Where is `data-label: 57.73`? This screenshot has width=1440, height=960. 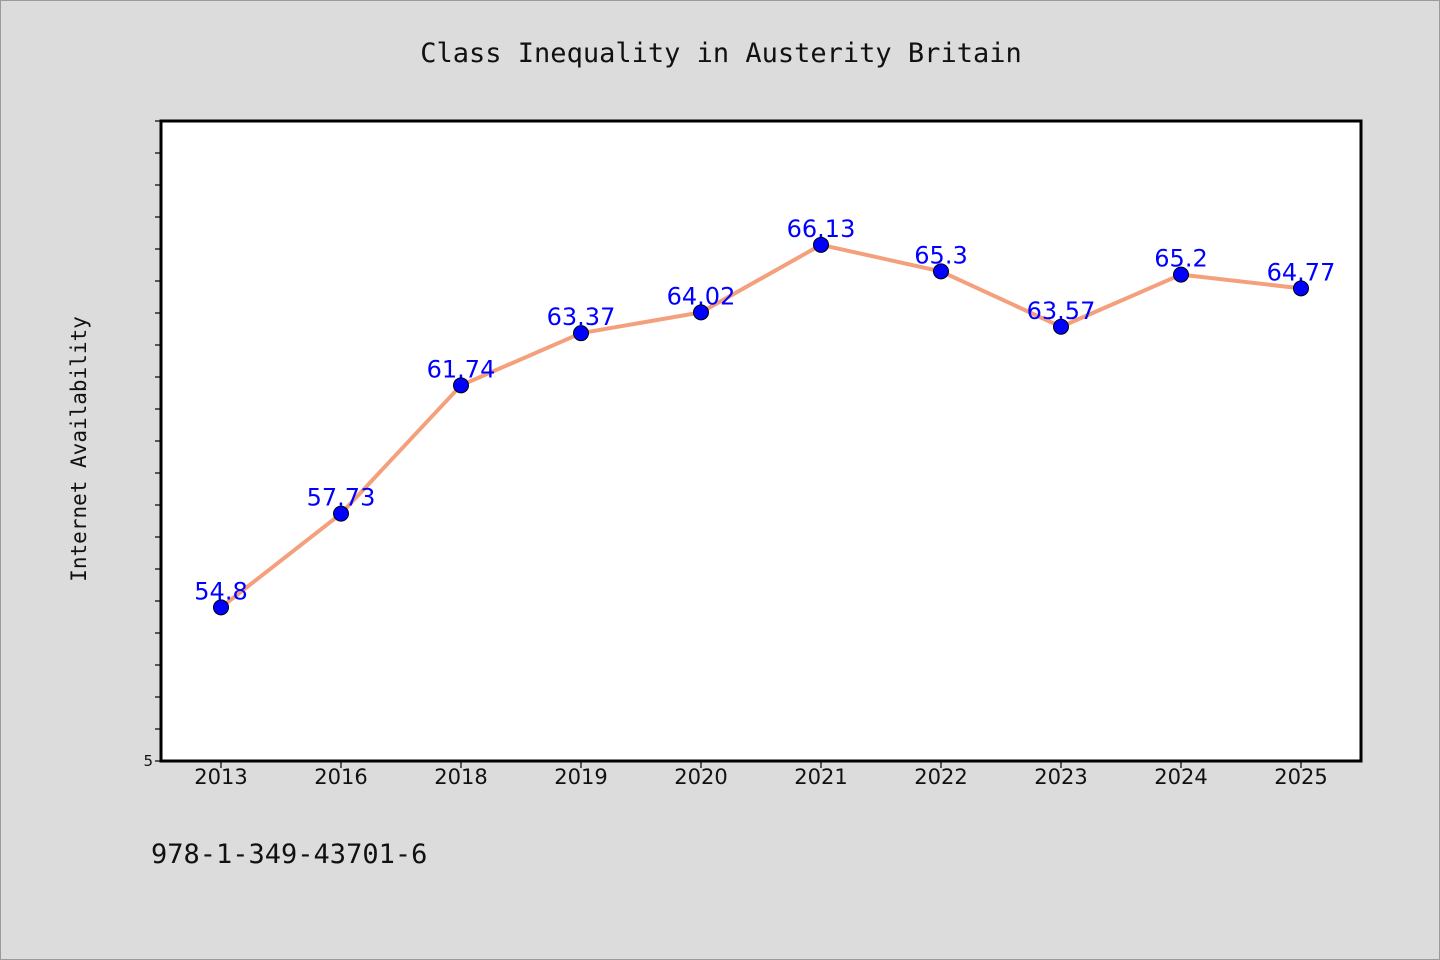 data-label: 57.73 is located at coordinates (341, 498).